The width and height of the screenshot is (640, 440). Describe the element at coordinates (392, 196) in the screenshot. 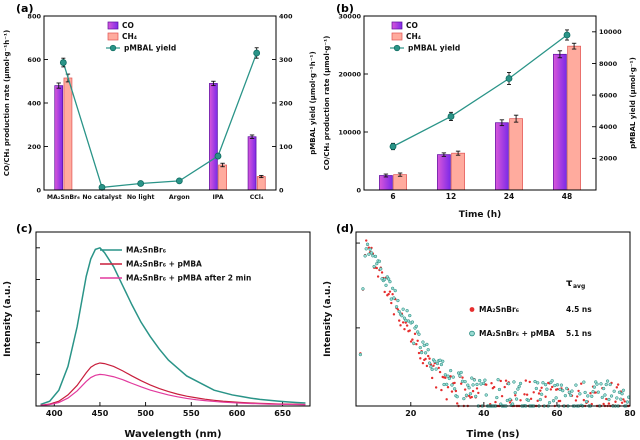

I see `svg-text: 6` at that location.